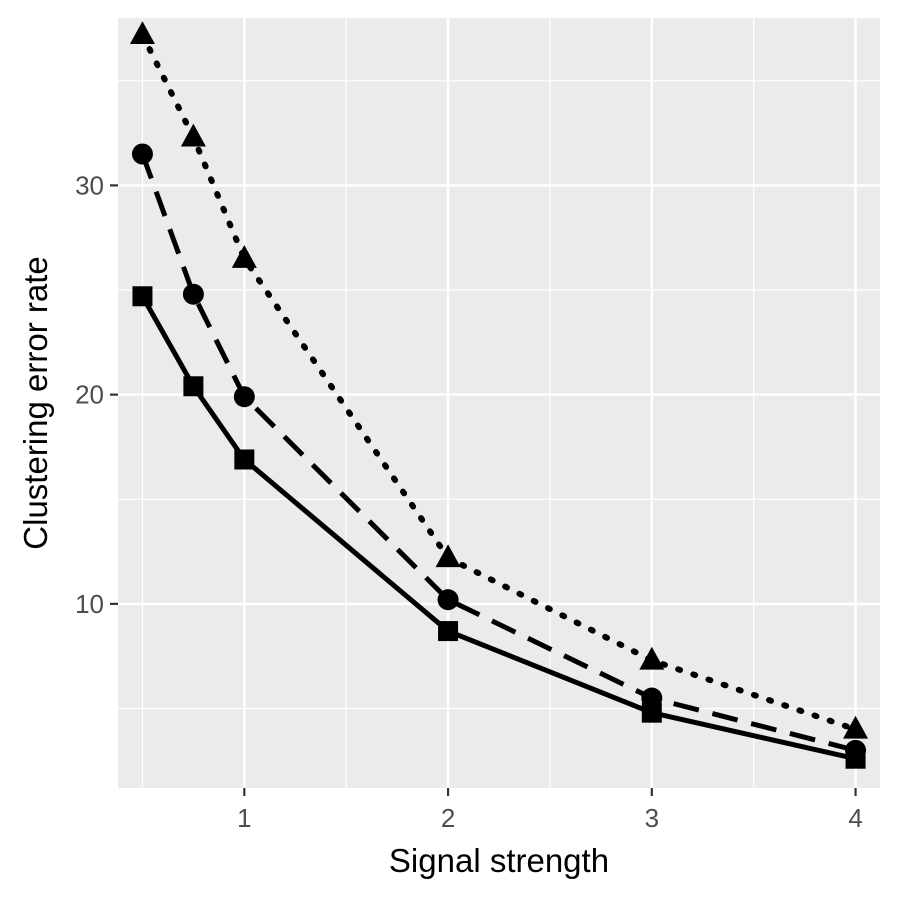  I want to click on x-tick-label: 3, so click(652, 818).